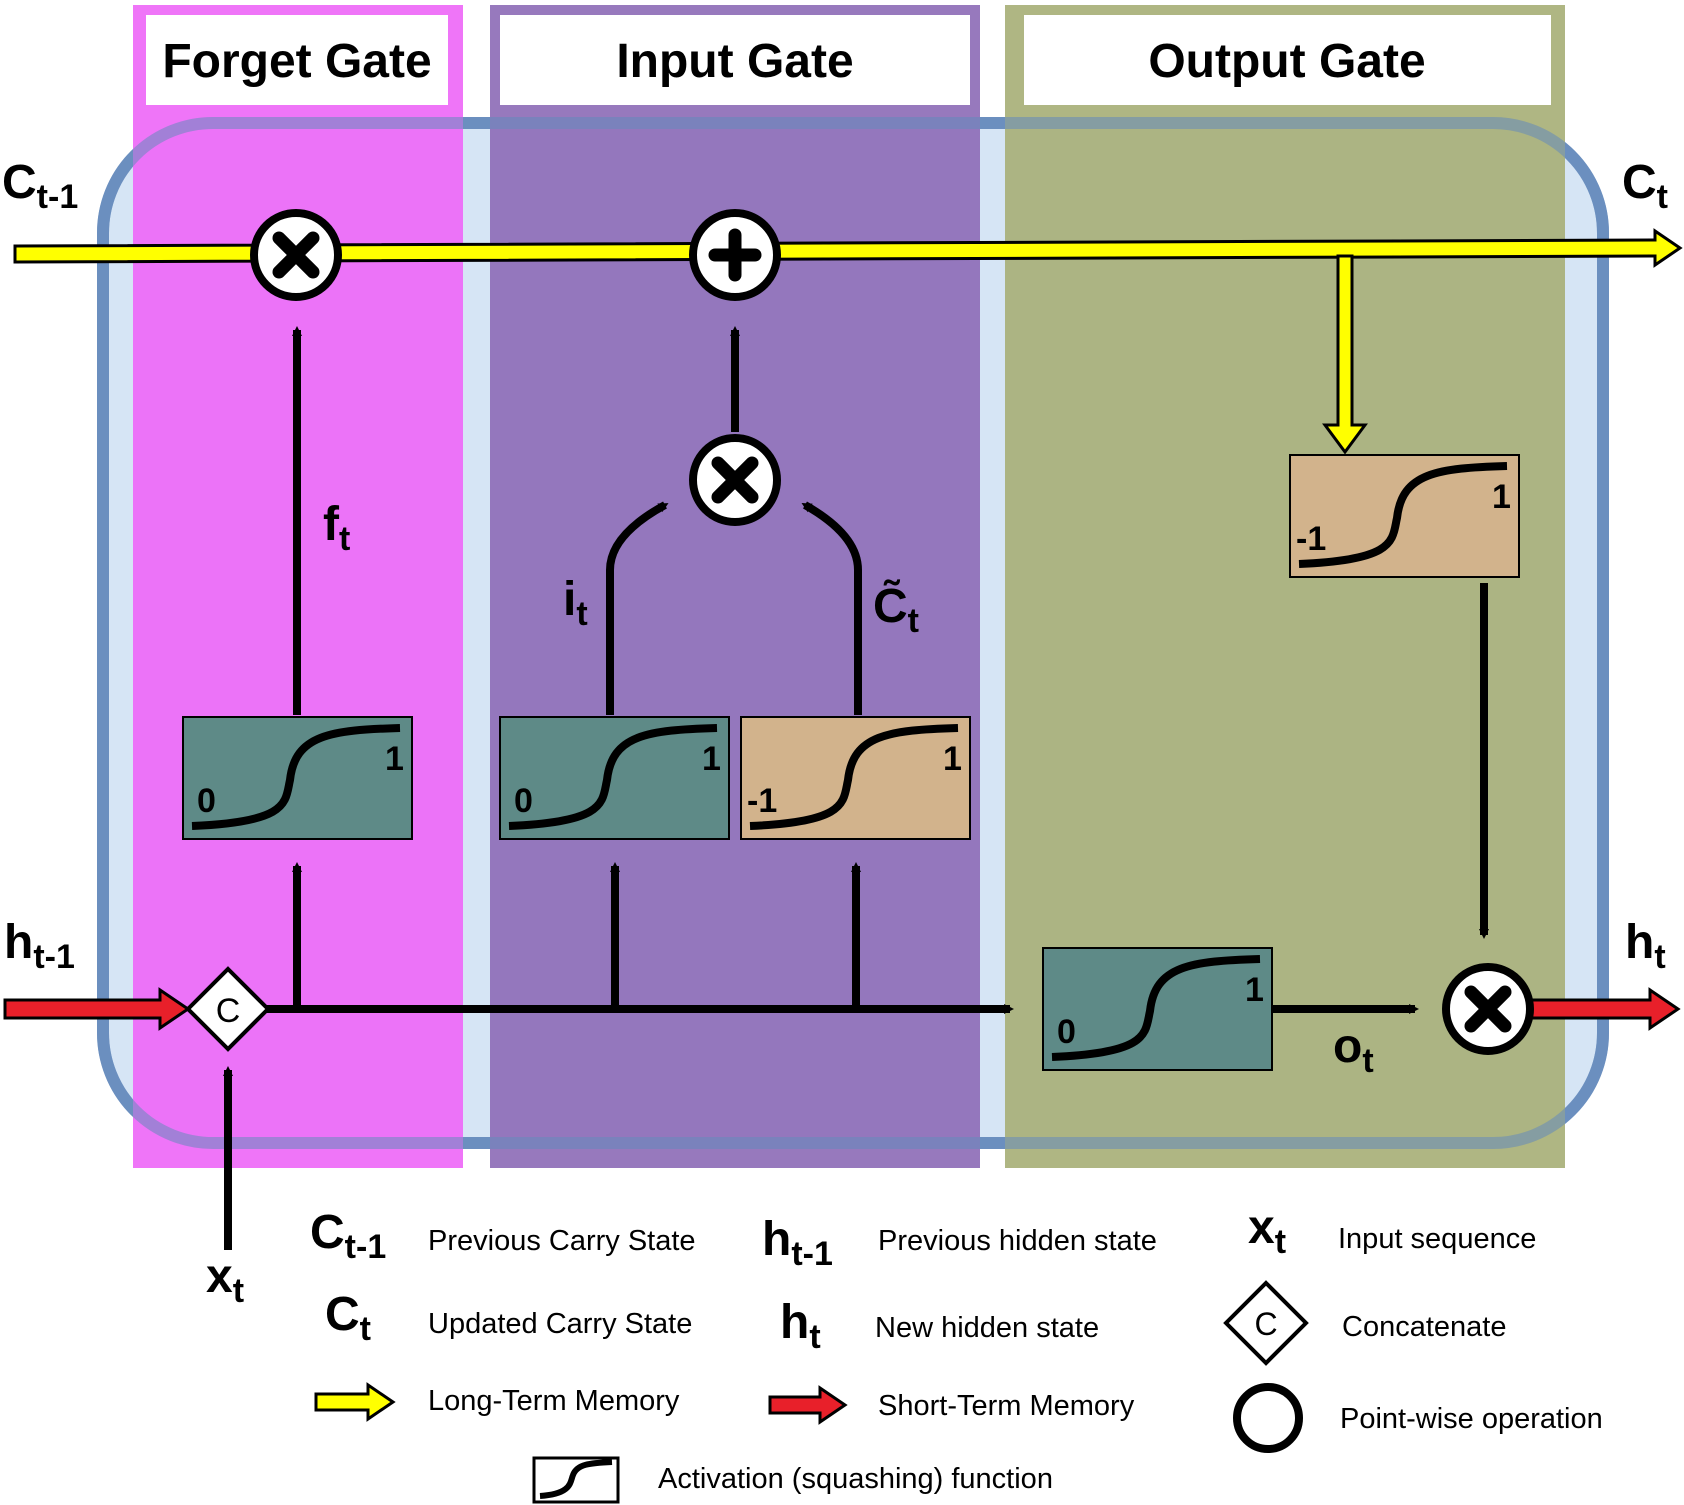 Image resolution: width=1684 pixels, height=1505 pixels. What do you see at coordinates (987, 1328) in the screenshot?
I see `legend-h-next-desc: New hidden state` at bounding box center [987, 1328].